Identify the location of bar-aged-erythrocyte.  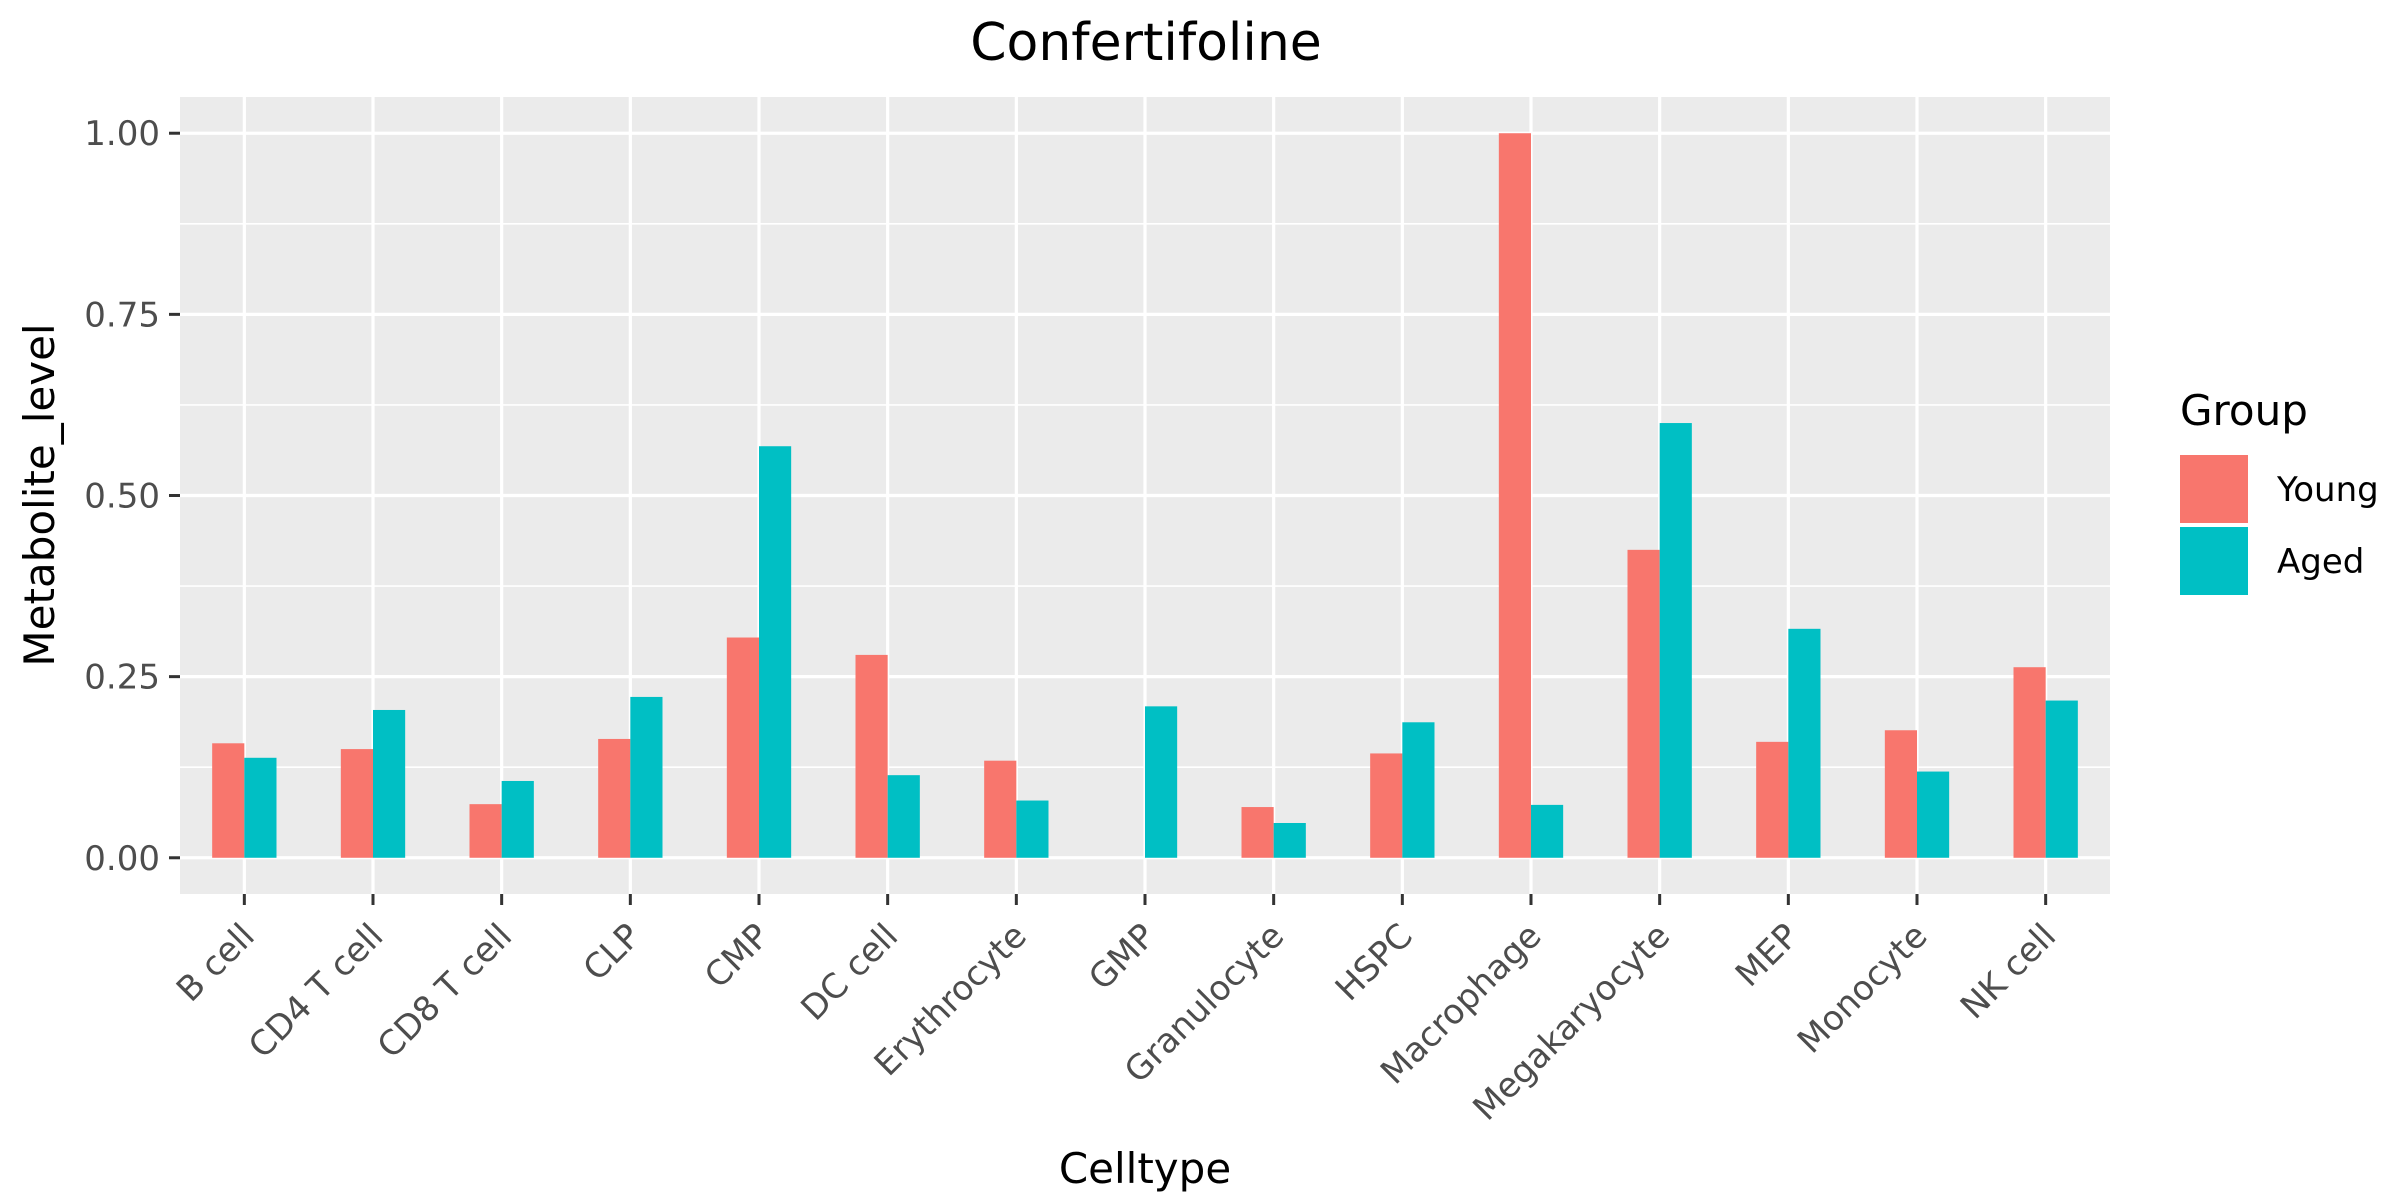
(1032, 829).